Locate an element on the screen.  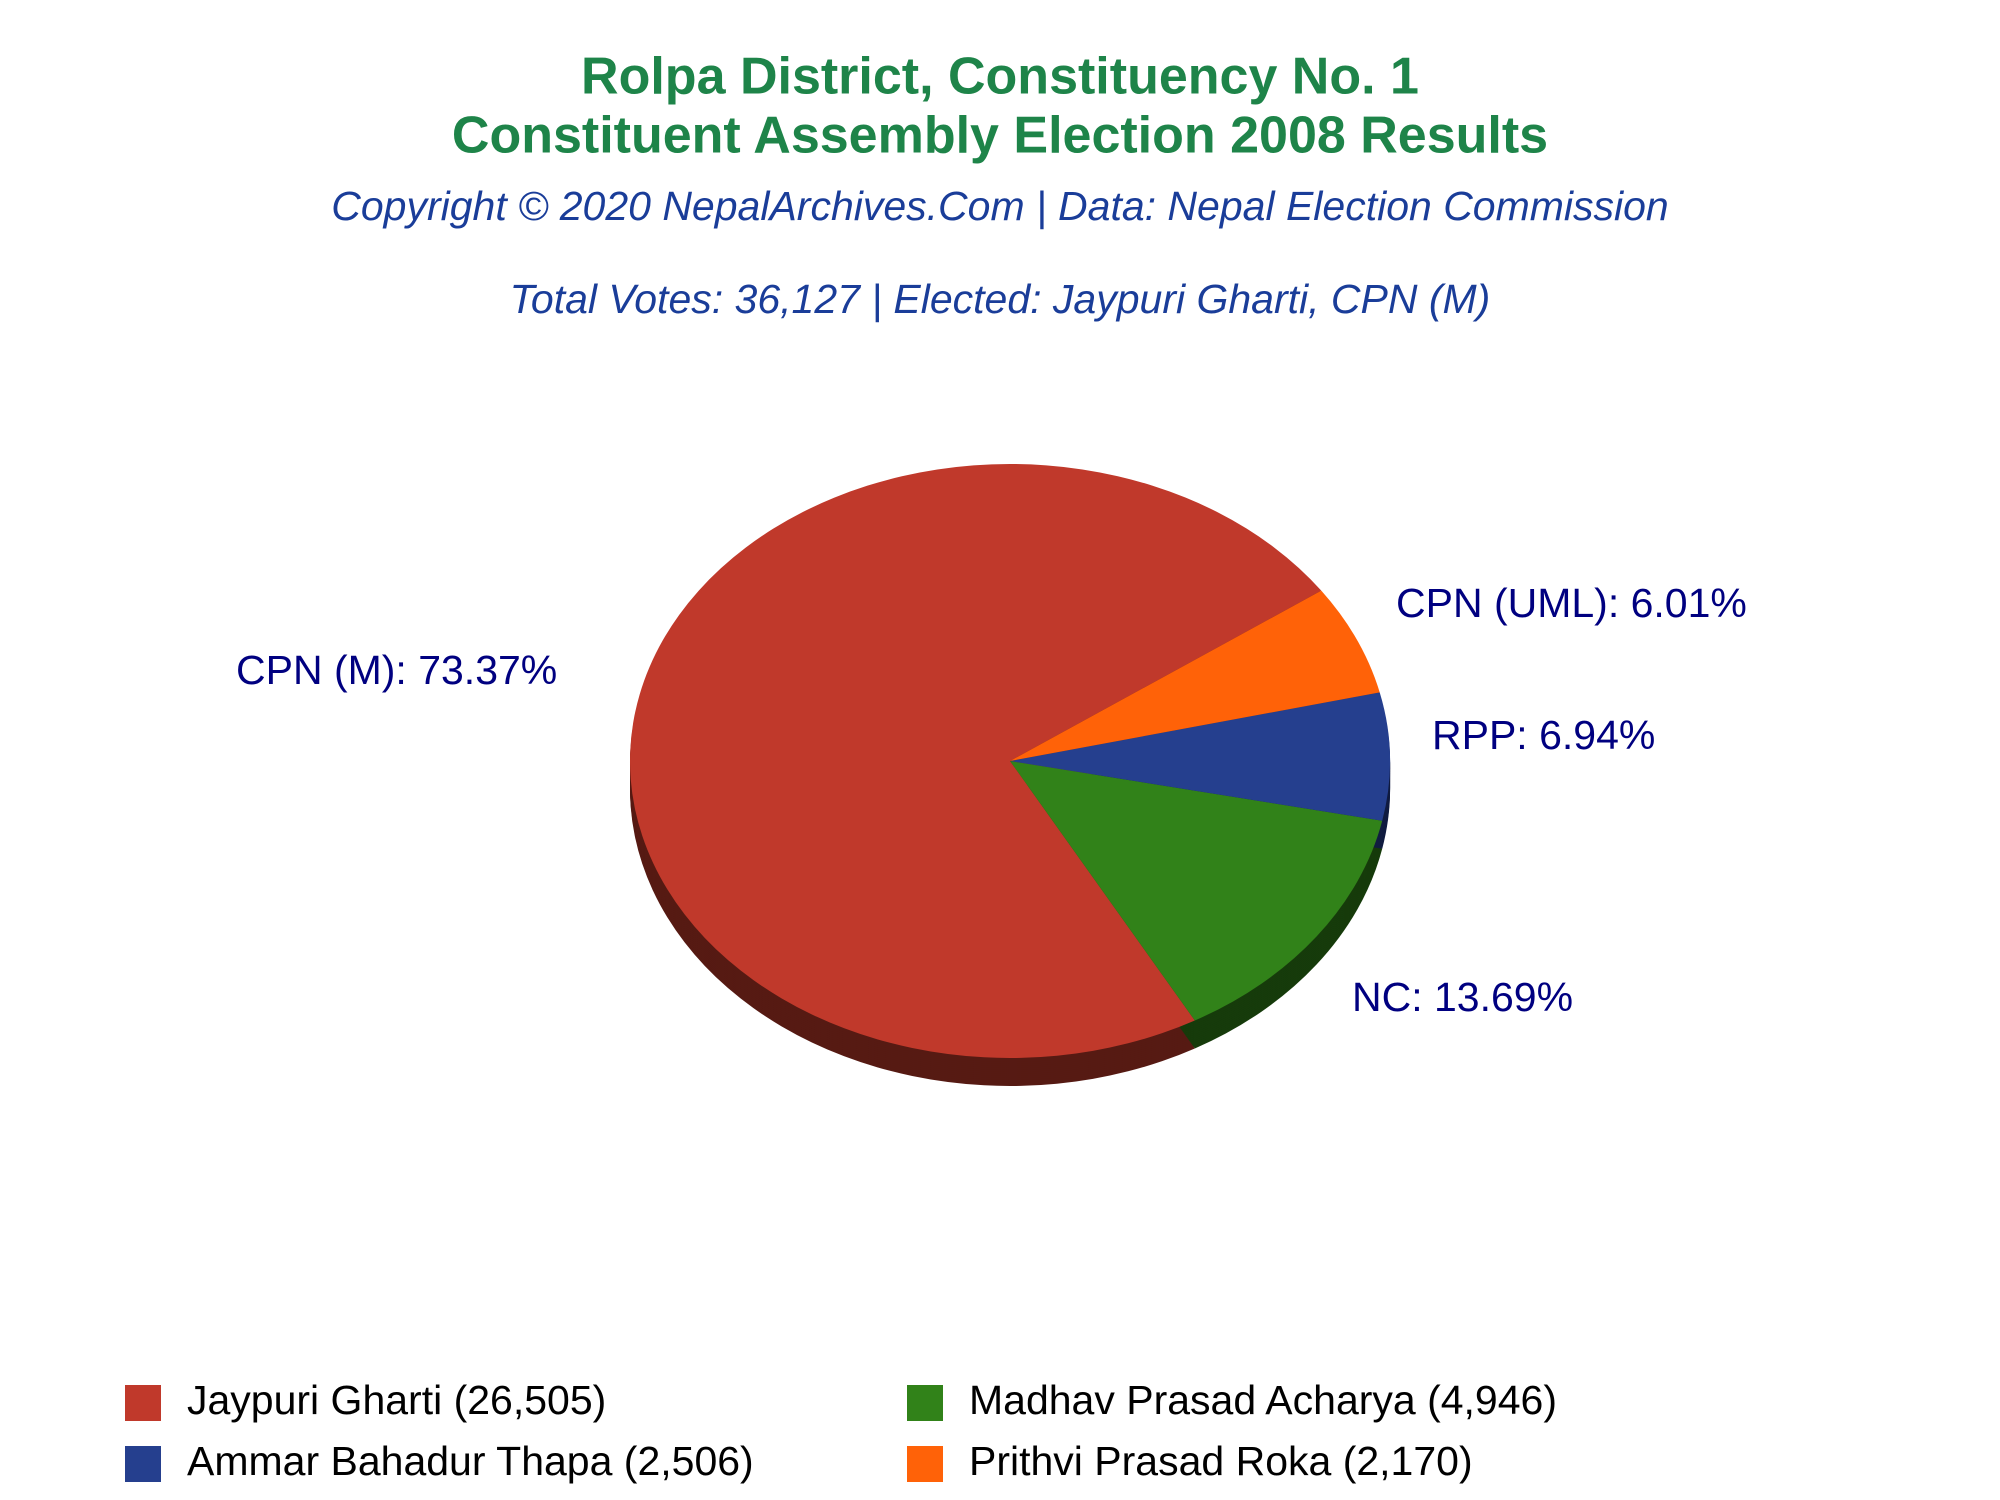
legend-label: Madhav Prasad Acharya (4,946) is located at coordinates (1263, 1400).